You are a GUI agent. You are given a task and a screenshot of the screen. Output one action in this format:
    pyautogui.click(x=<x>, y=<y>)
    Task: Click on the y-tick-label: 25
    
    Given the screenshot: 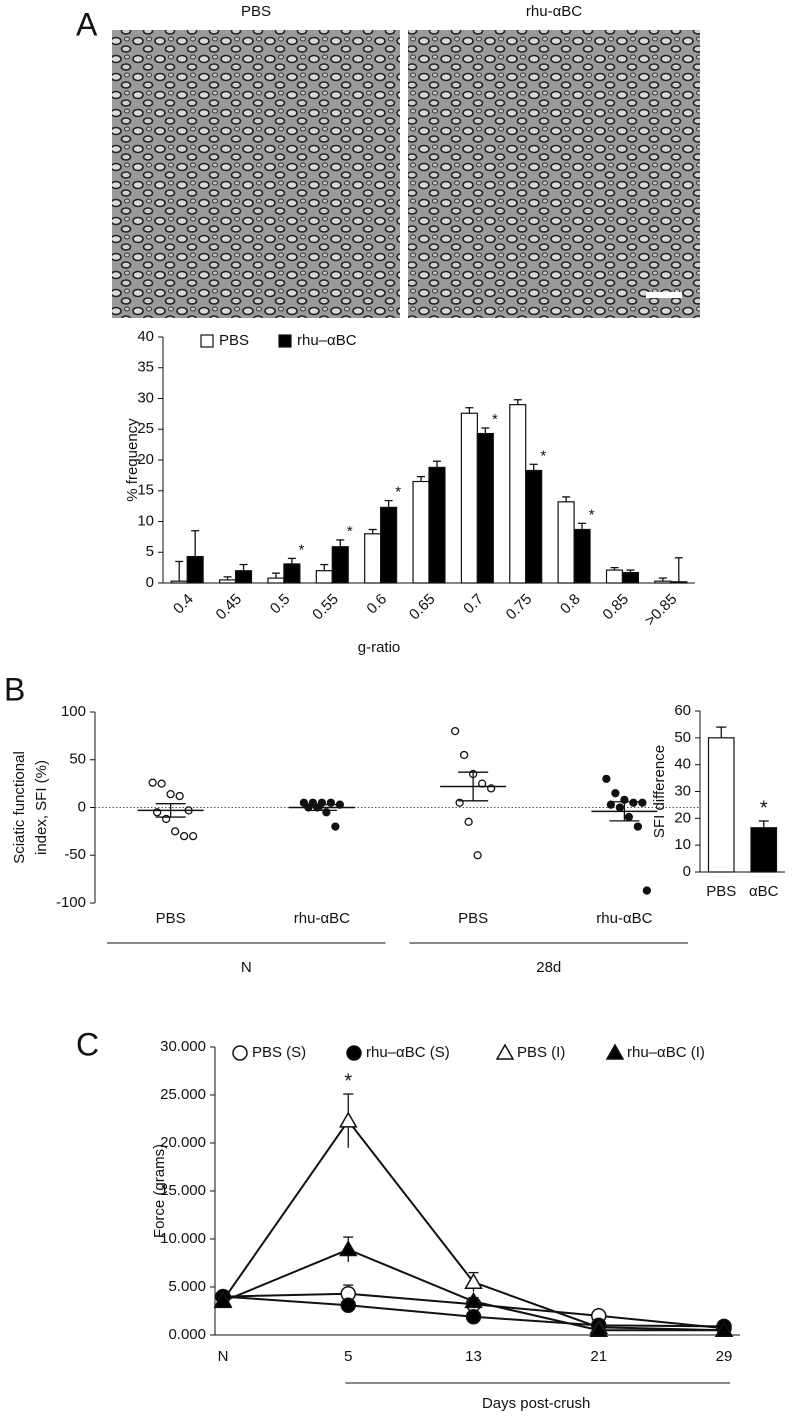 What is the action you would take?
    pyautogui.click(x=145, y=428)
    